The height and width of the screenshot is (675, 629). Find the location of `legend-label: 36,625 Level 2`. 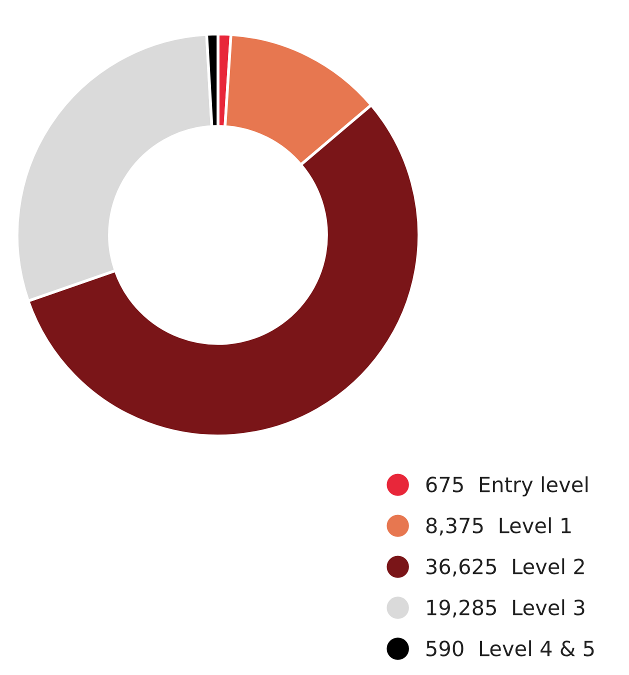

legend-label: 36,625 Level 2 is located at coordinates (505, 567).